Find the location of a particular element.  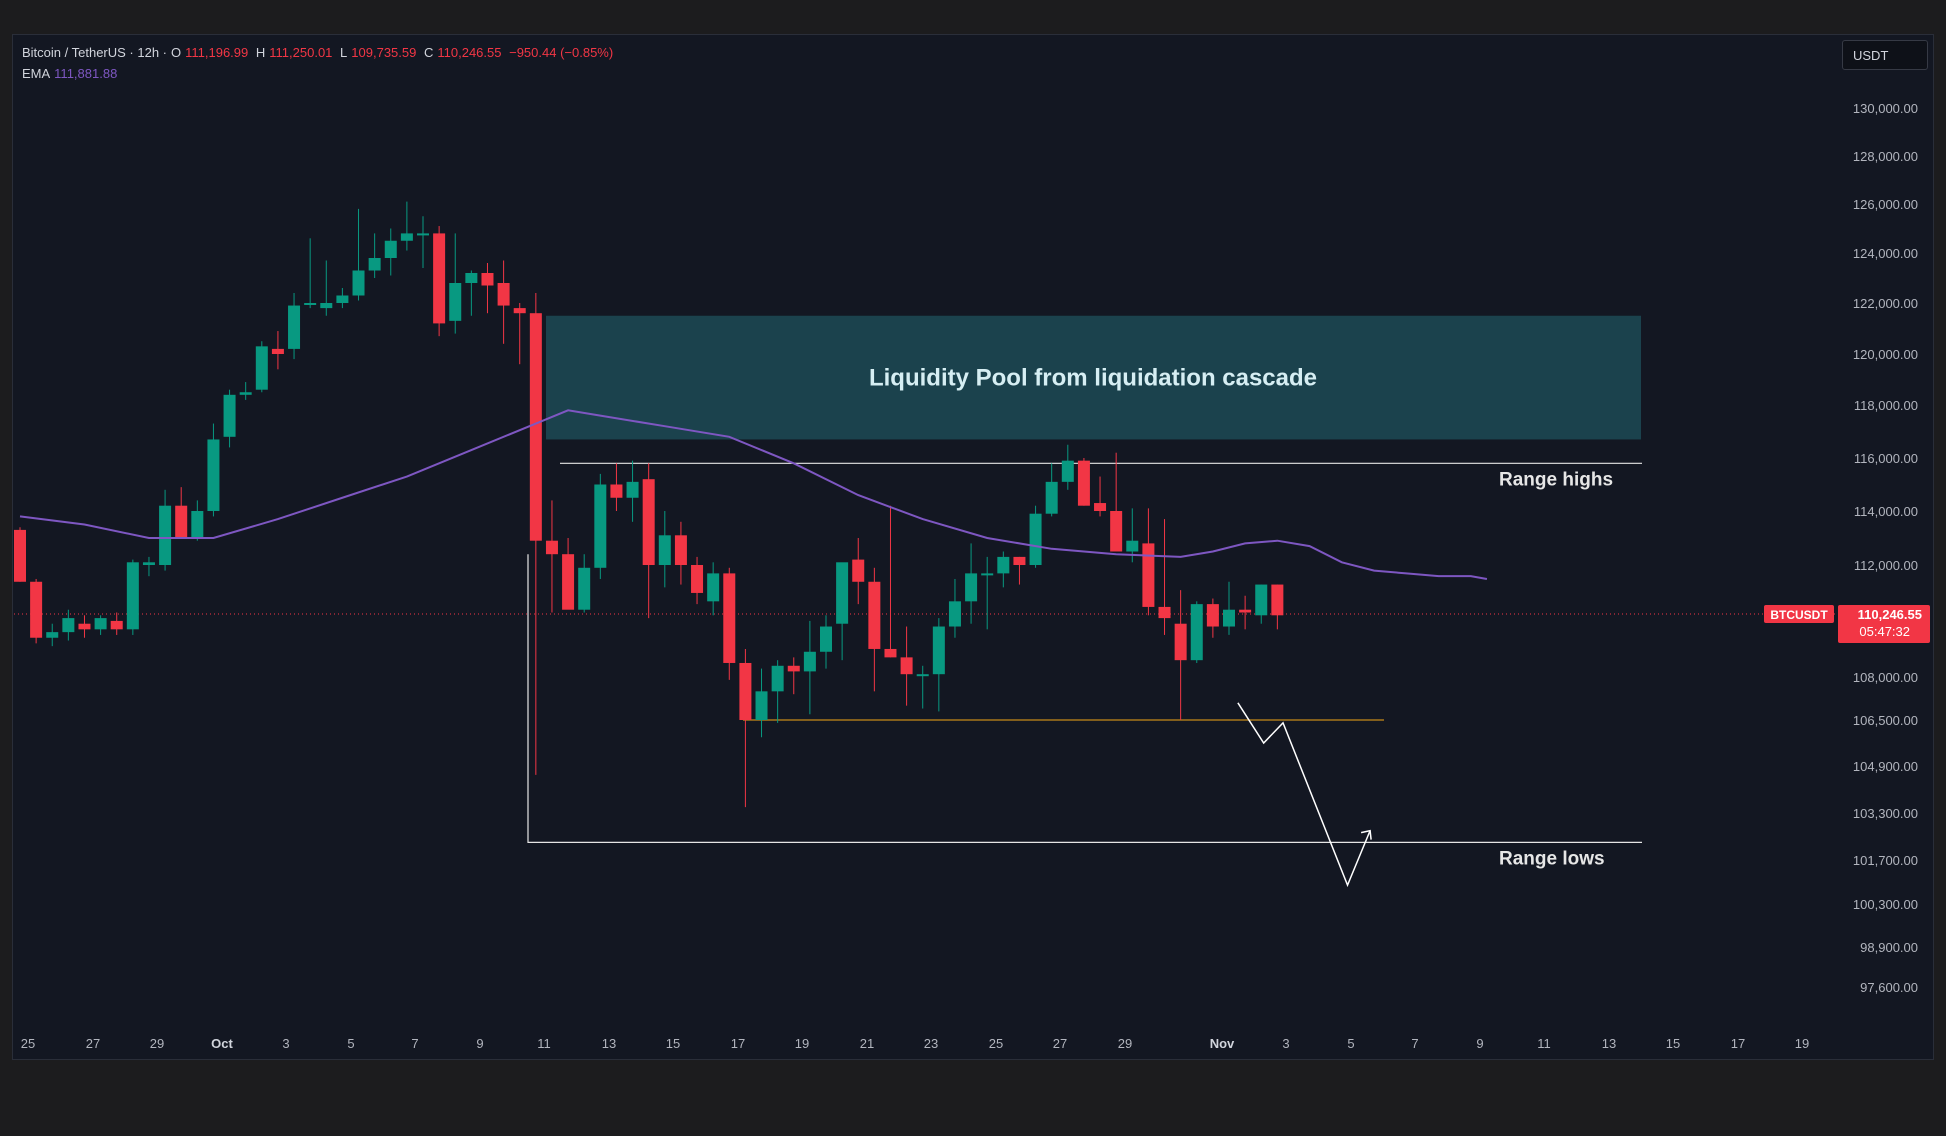

price-tag: BTCUSDT 110,246.55 05:47:32 is located at coordinates (1847, 624).